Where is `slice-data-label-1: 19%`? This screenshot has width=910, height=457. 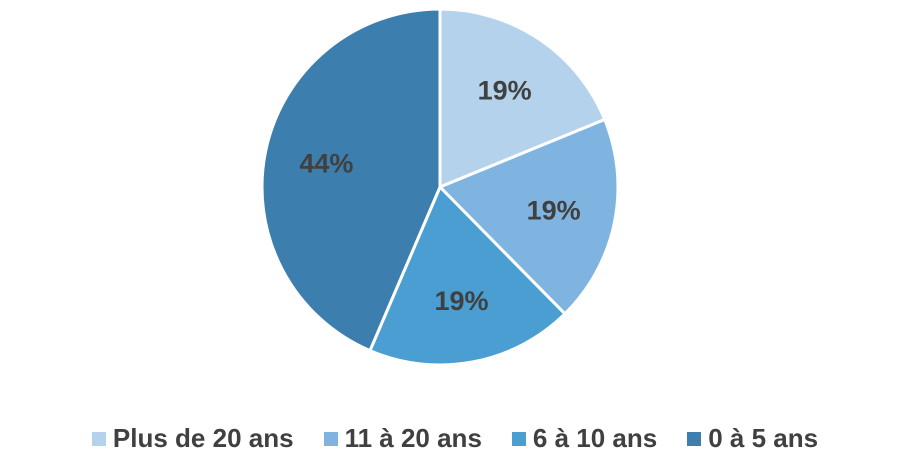 slice-data-label-1: 19% is located at coordinates (554, 210).